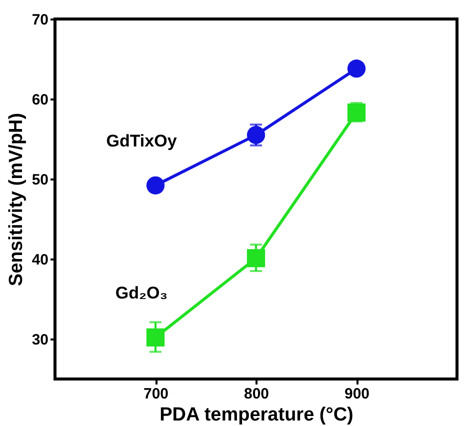 Image resolution: width=472 pixels, height=426 pixels. Describe the element at coordinates (40, 20) in the screenshot. I see `y-tick-label: 70` at that location.